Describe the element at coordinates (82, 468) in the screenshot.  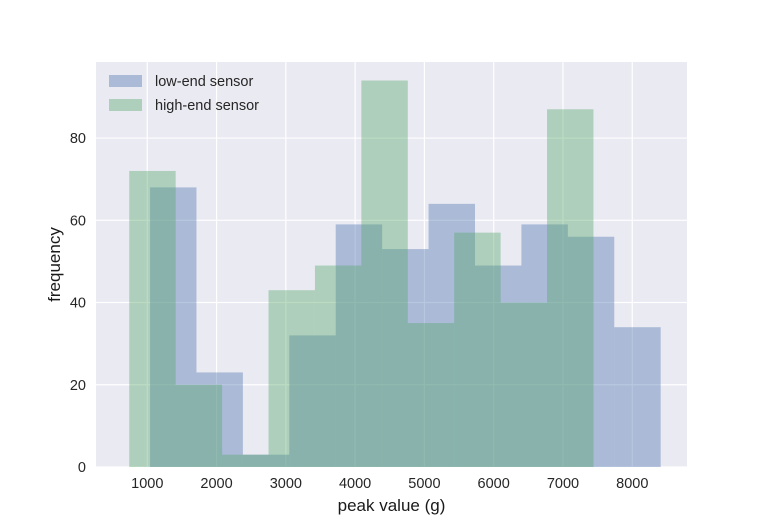
I see `y-tick-label: 0` at that location.